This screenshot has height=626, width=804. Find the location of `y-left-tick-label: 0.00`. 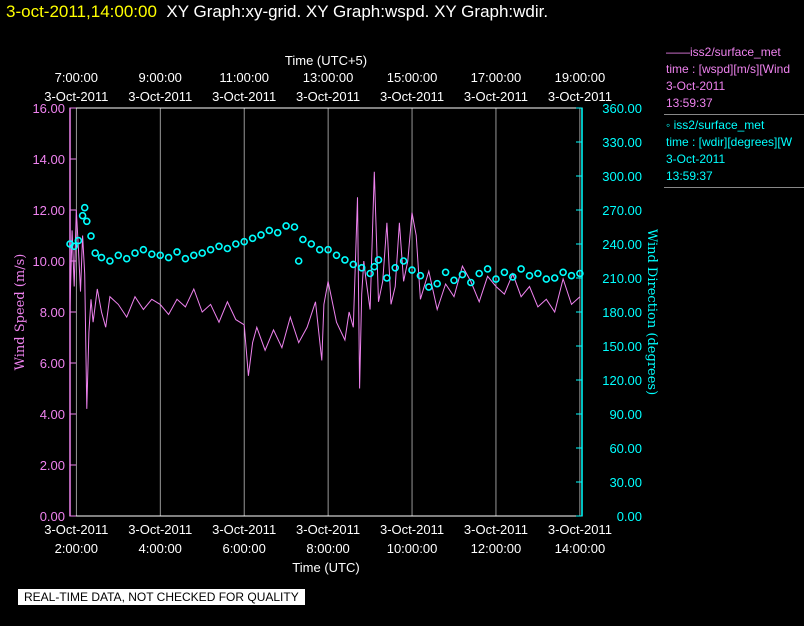

y-left-tick-label: 0.00 is located at coordinates (52, 516).